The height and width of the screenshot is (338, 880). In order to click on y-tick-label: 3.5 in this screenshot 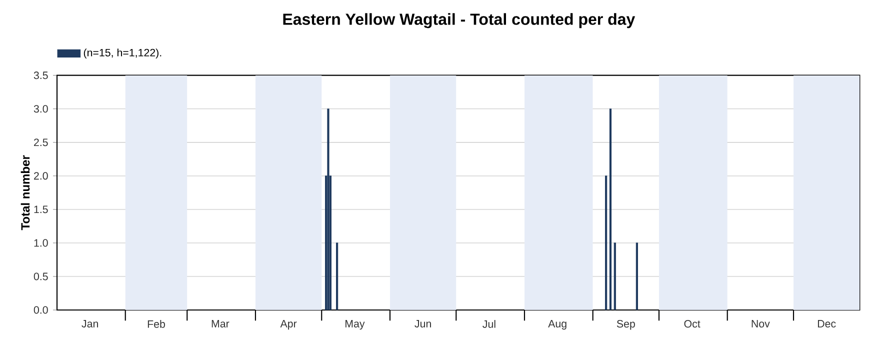, I will do `click(41, 76)`.